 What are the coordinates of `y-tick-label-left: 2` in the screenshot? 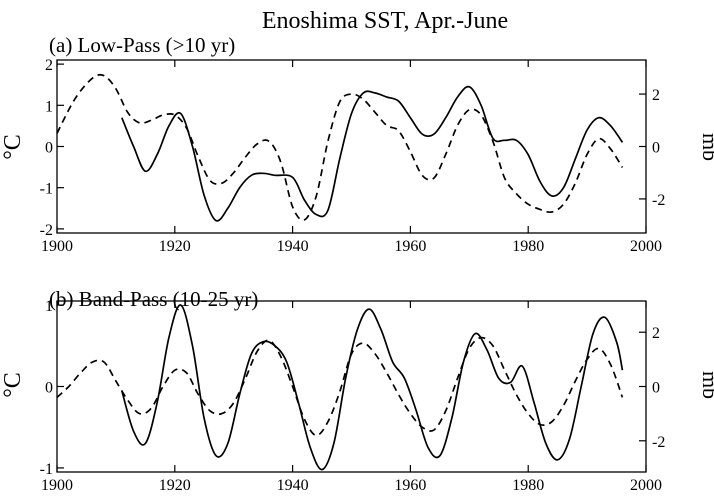 It's located at (49, 65).